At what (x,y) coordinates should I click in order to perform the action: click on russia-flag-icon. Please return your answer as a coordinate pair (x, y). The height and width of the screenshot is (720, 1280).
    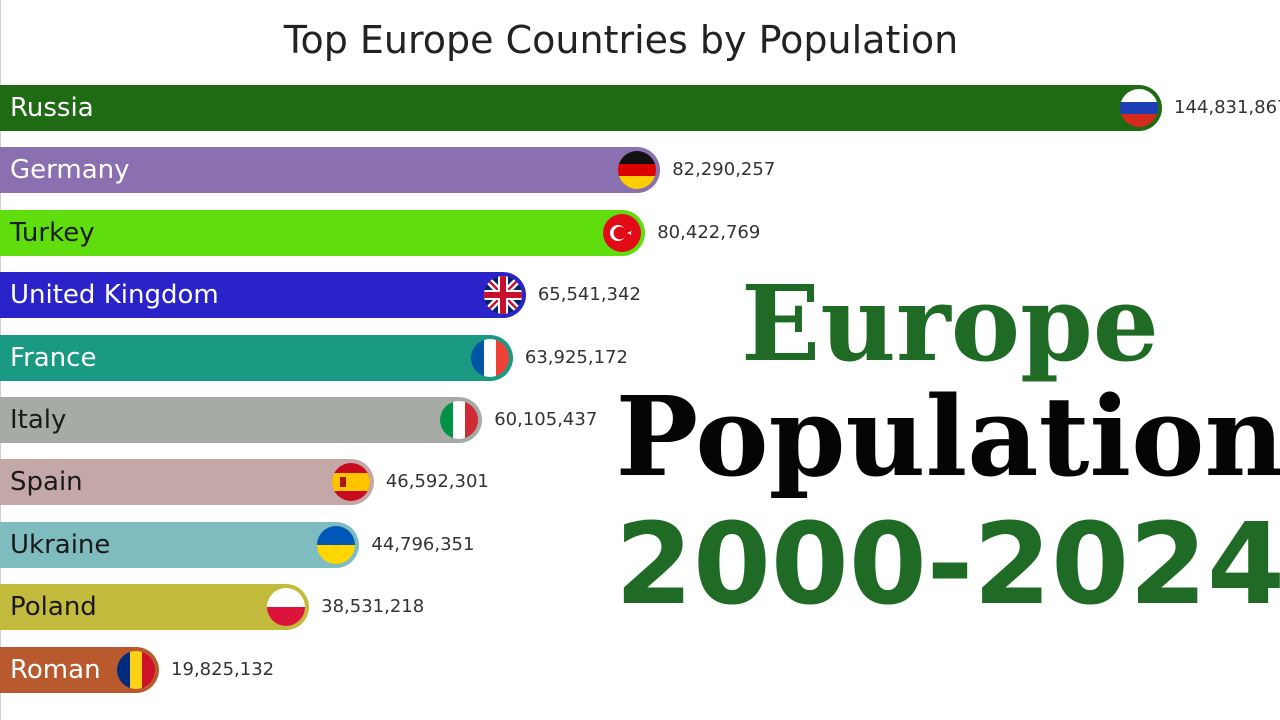
    Looking at the image, I should click on (1139, 108).